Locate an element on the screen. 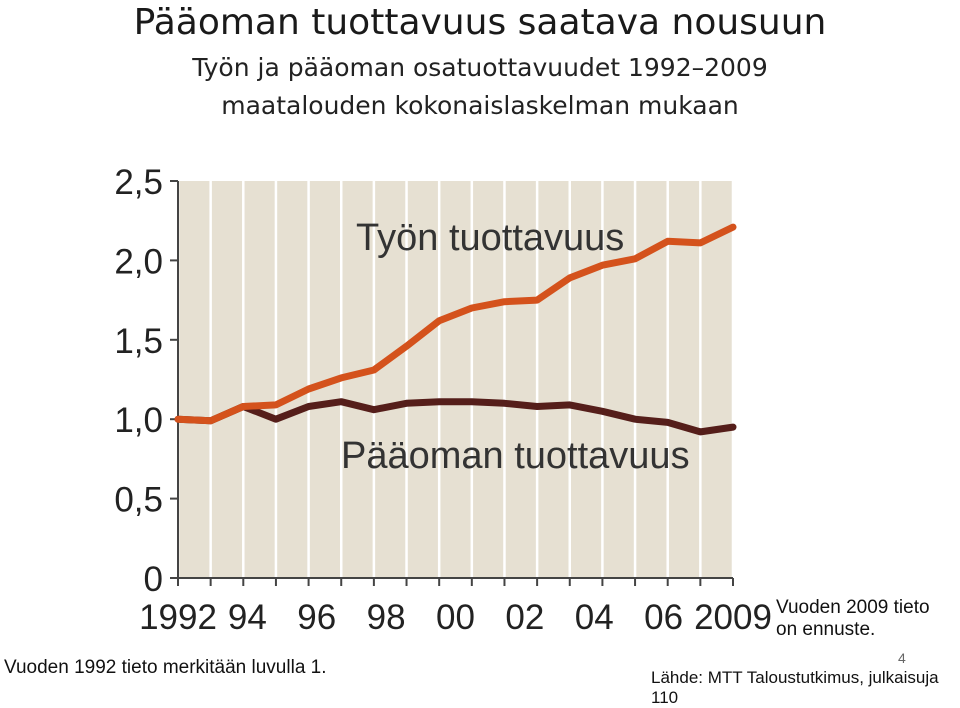 The height and width of the screenshot is (708, 960). page-number: 4 is located at coordinates (902, 658).